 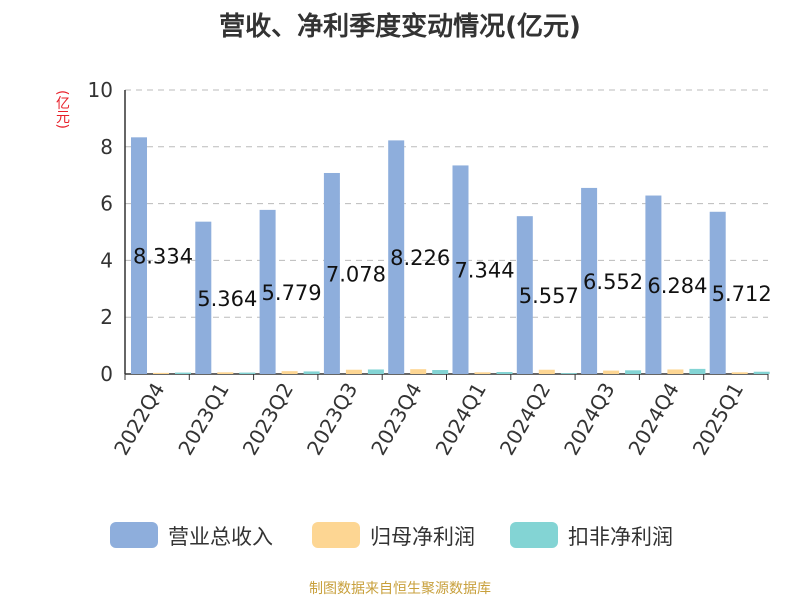 I want to click on legend-label: 扣非净利润, so click(x=620, y=537).